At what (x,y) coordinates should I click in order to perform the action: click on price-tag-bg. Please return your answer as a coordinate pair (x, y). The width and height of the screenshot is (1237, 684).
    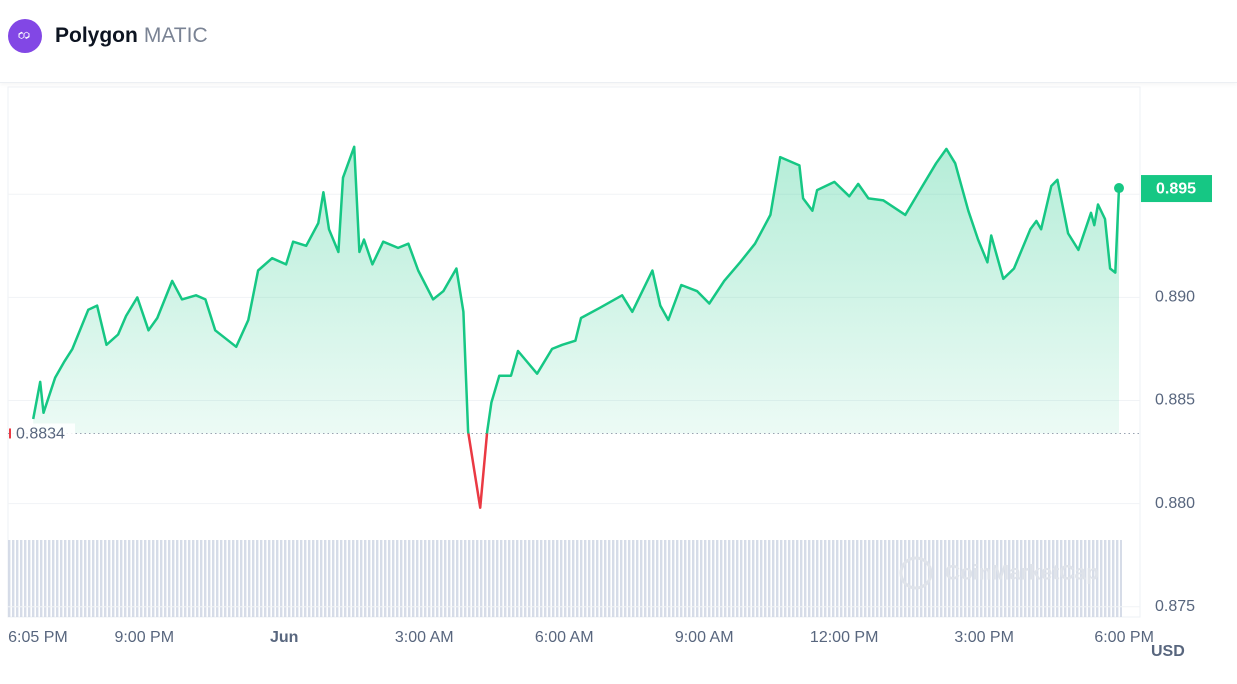
    Looking at the image, I should click on (1176, 189).